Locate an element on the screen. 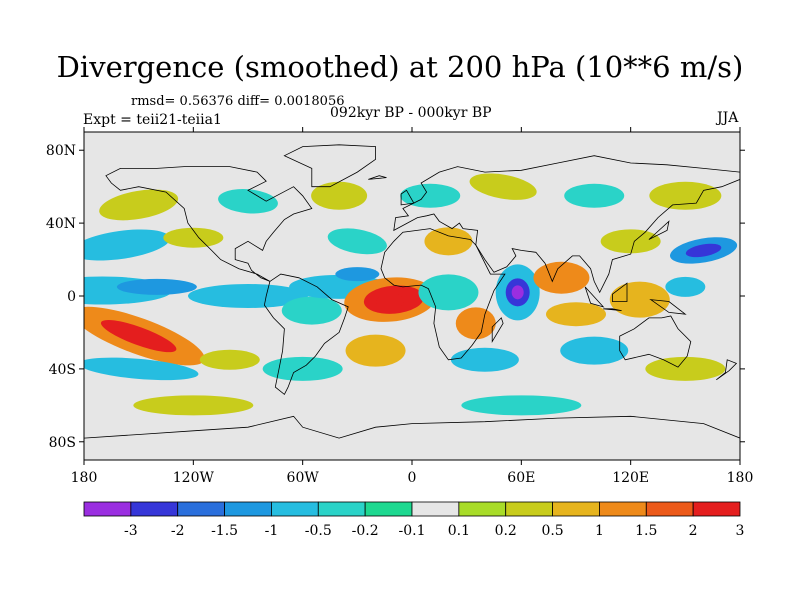 Image resolution: width=800 pixels, height=600 pixels. colorbar-label: 0.1 is located at coordinates (459, 531).